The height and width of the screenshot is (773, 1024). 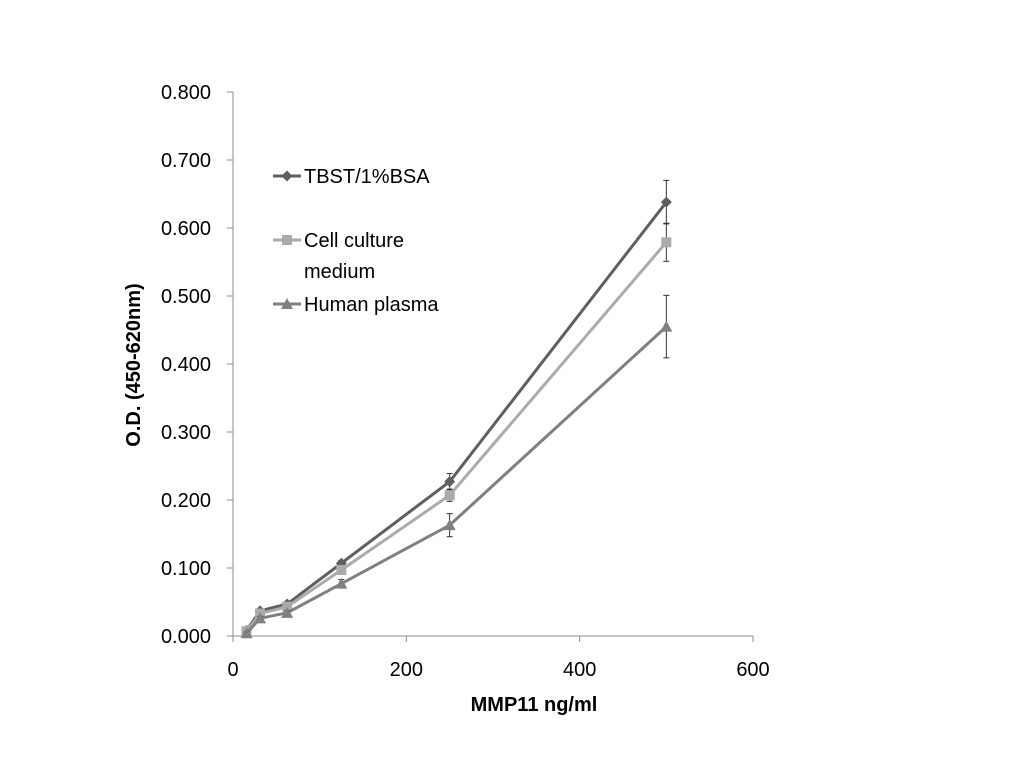 What do you see at coordinates (534, 705) in the screenshot?
I see `x-axis-title: MMP11 ng/ml` at bounding box center [534, 705].